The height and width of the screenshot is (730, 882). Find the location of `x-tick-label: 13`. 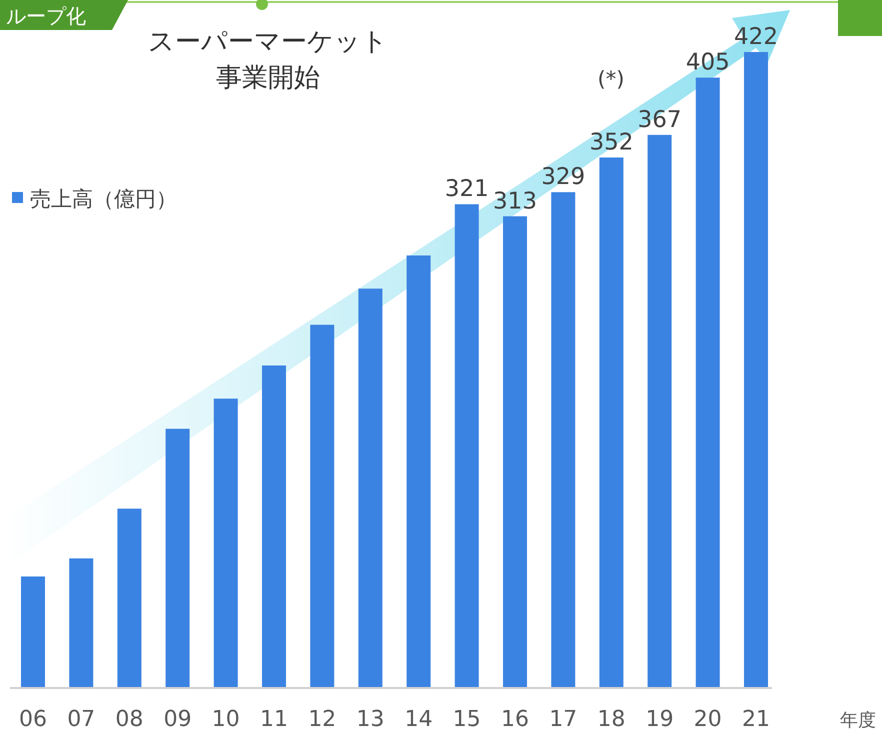

x-tick-label: 13 is located at coordinates (370, 718).